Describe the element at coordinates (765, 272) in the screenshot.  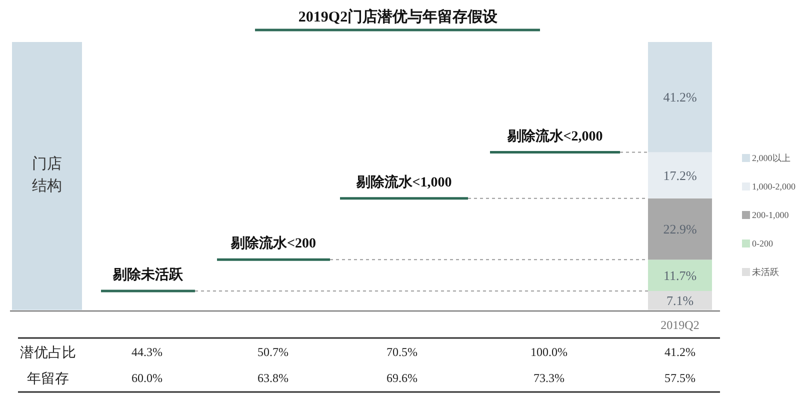
I see `legend-label: 未活跃` at that location.